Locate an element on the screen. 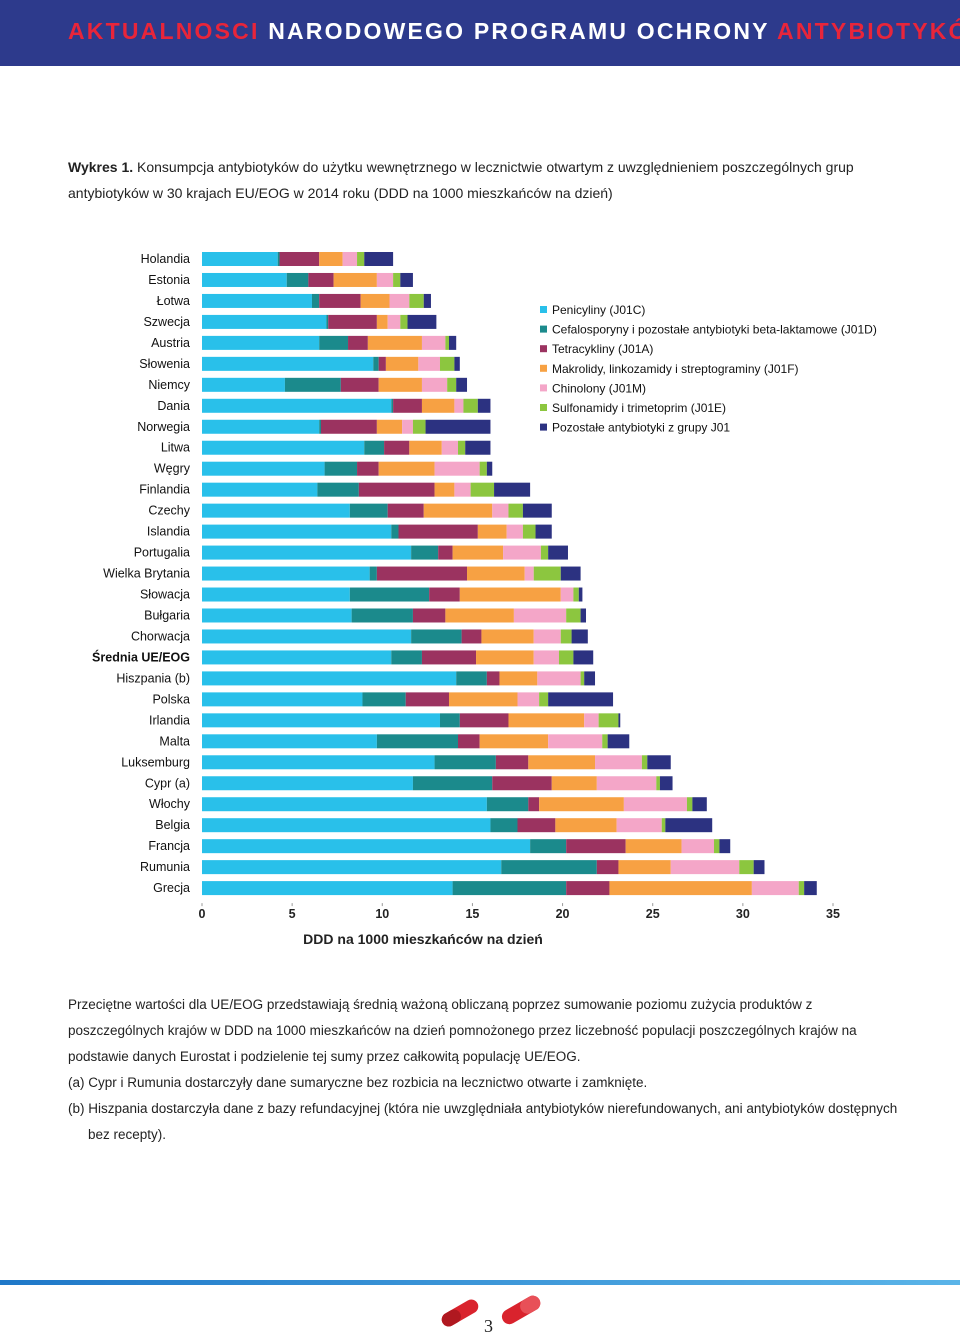  category-label: Litwa is located at coordinates (175, 448).